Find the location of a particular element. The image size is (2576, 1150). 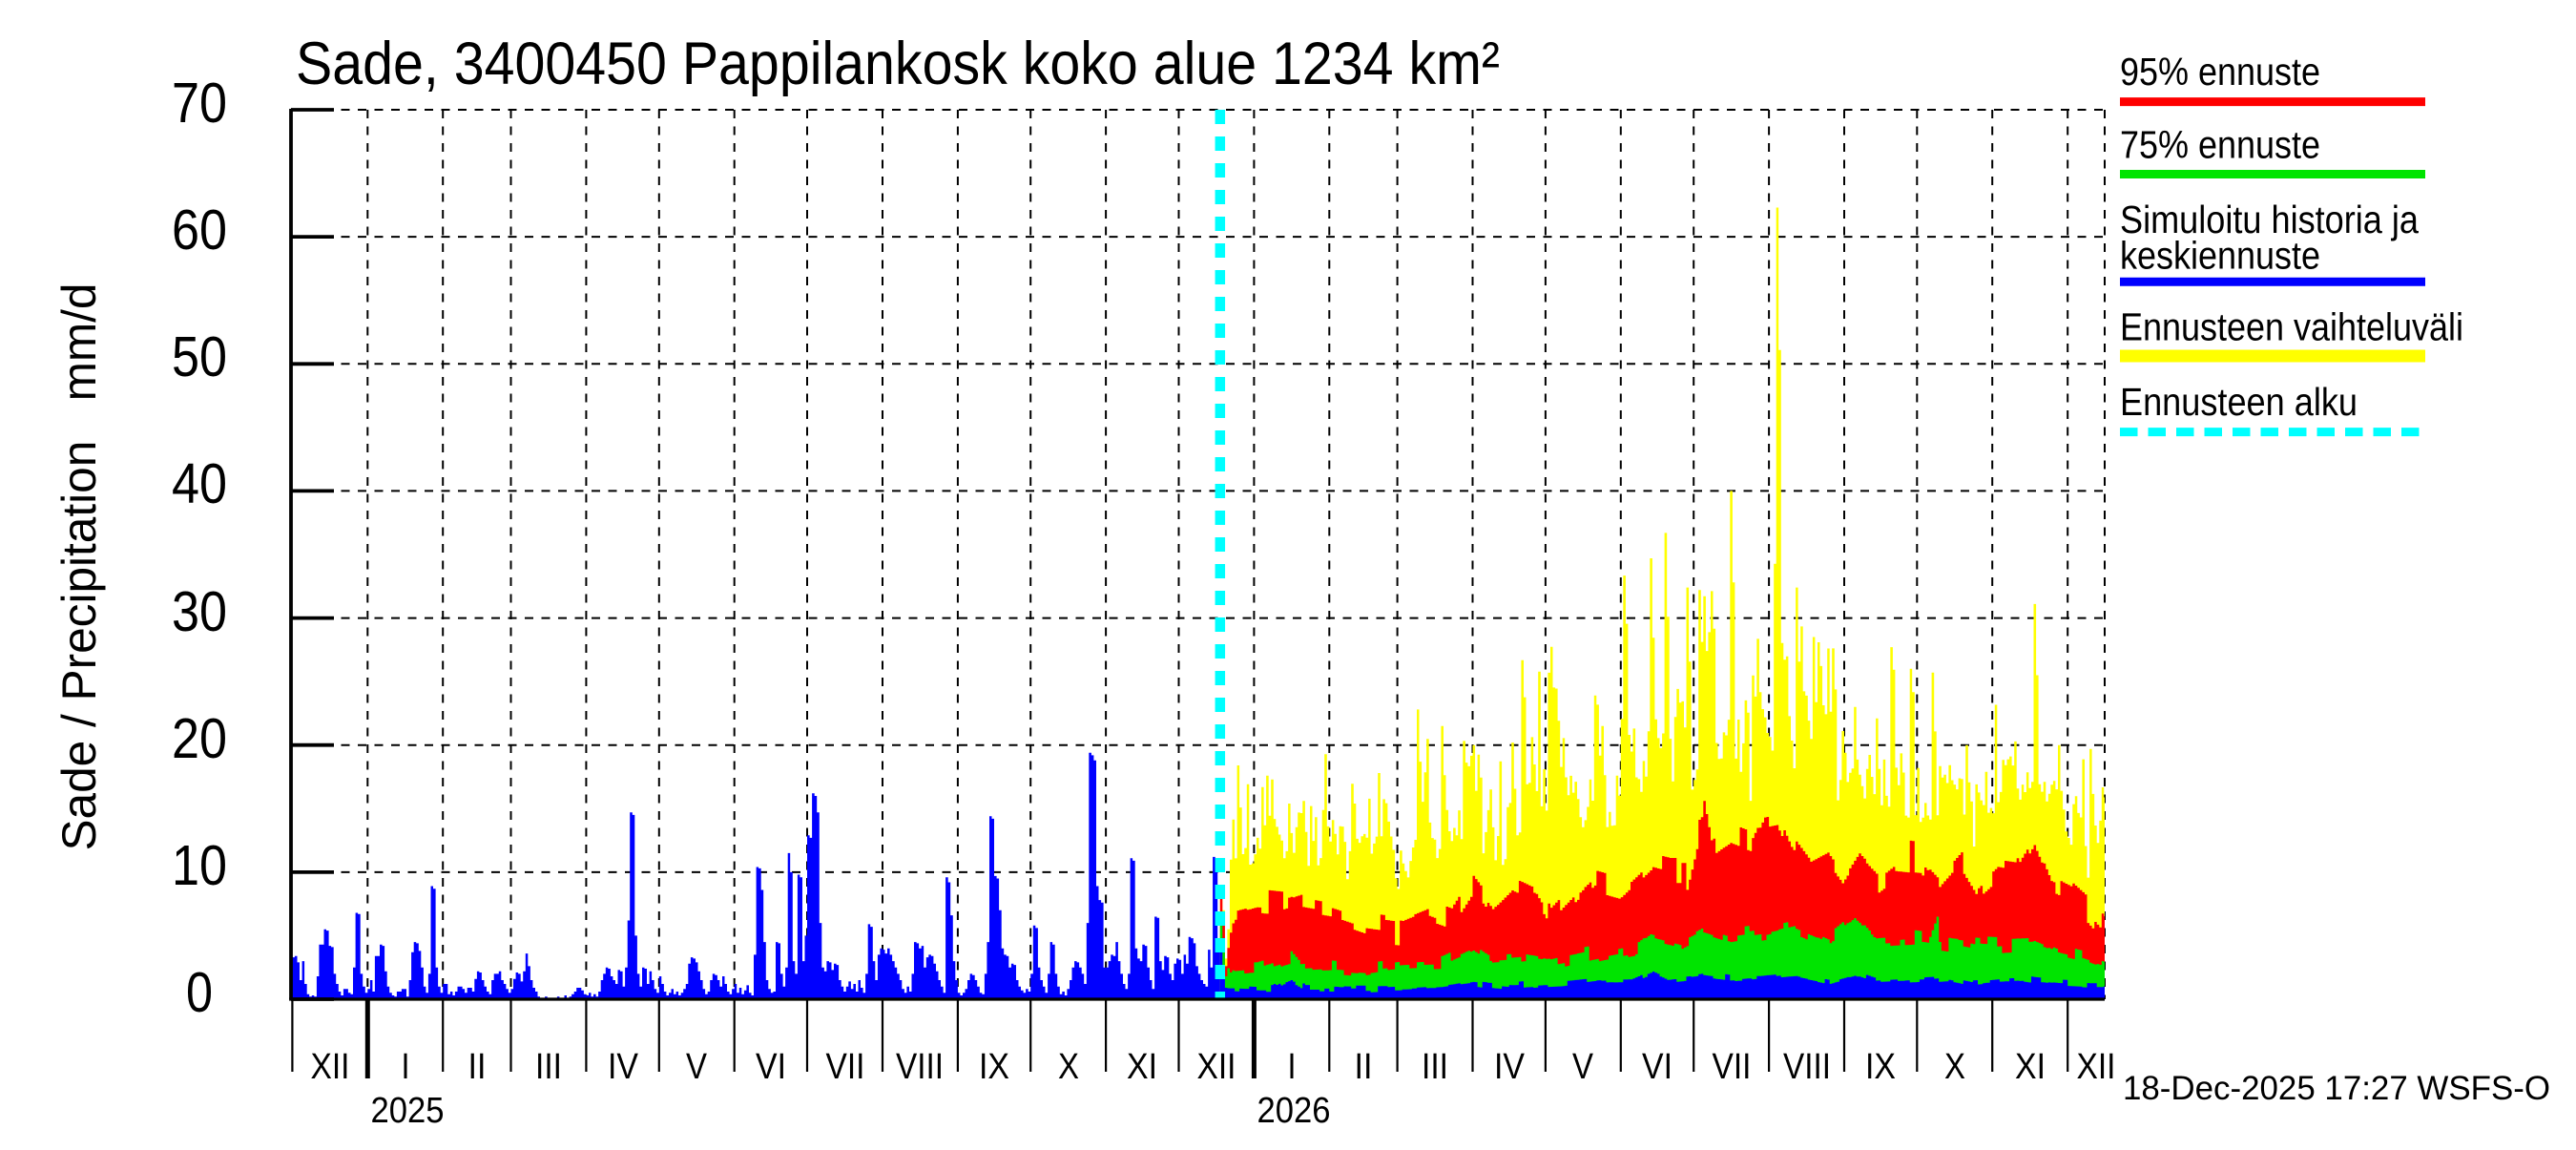

svg-text: 95% ennuste is located at coordinates (2220, 72).